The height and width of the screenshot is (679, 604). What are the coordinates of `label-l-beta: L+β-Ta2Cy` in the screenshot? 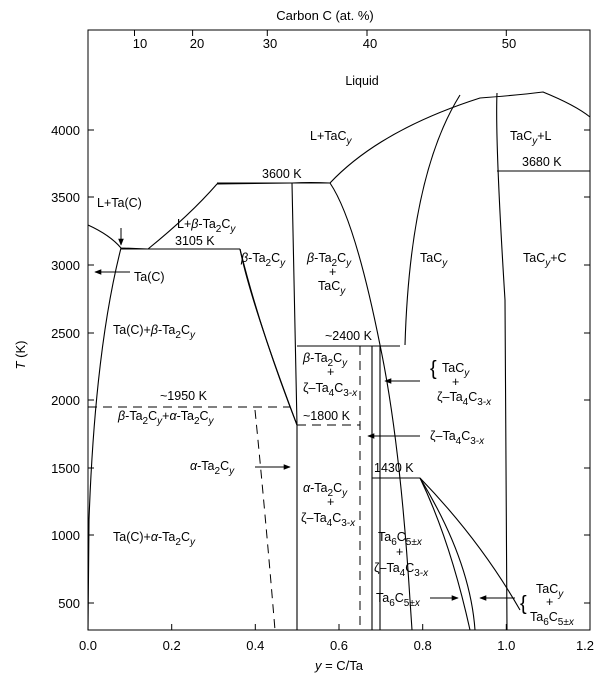 It's located at (206, 226).